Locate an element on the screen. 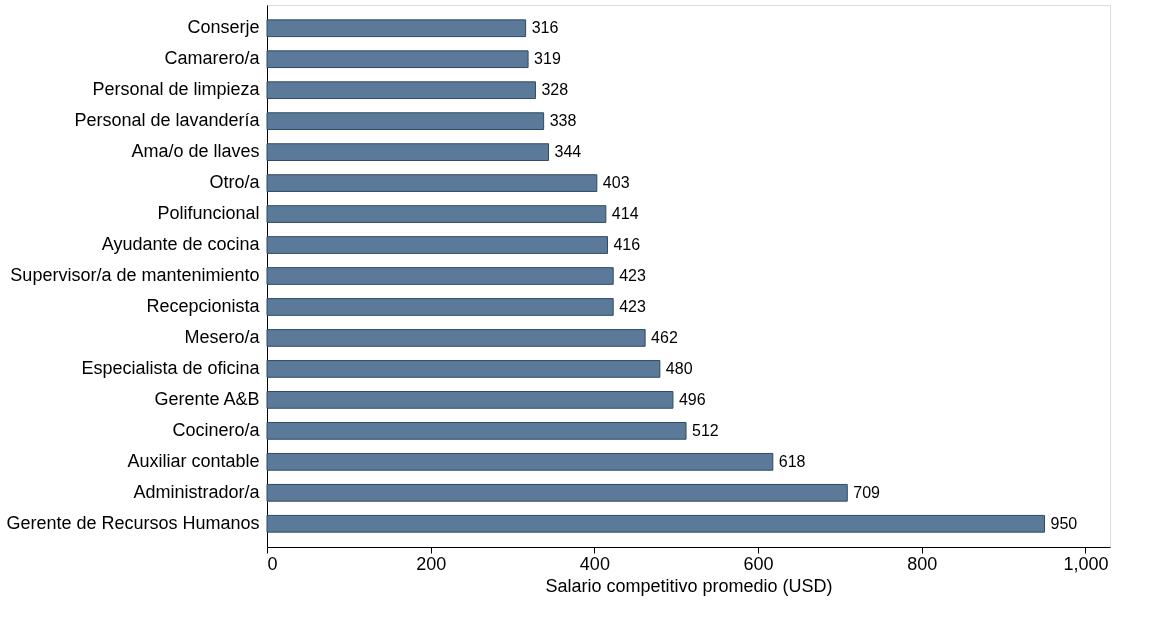  data-label: 462 is located at coordinates (664, 337).